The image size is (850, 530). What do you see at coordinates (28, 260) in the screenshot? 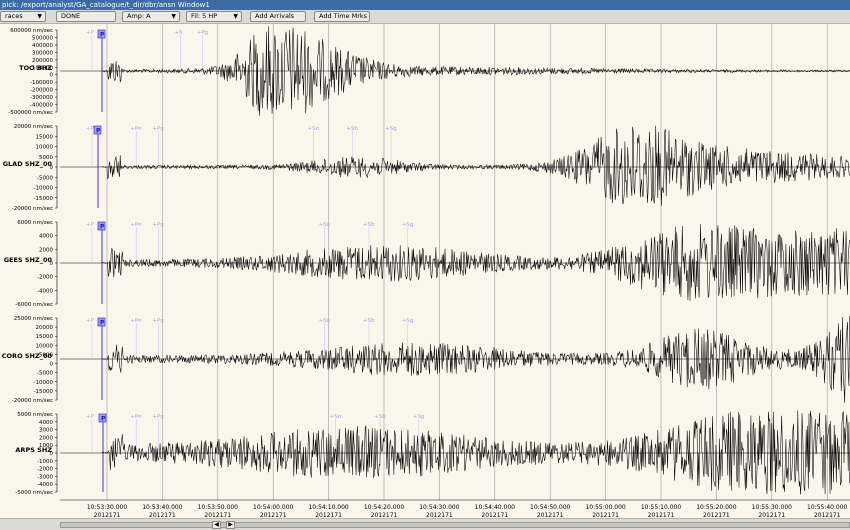
I see `station-label: GEES SHZ_00` at bounding box center [28, 260].